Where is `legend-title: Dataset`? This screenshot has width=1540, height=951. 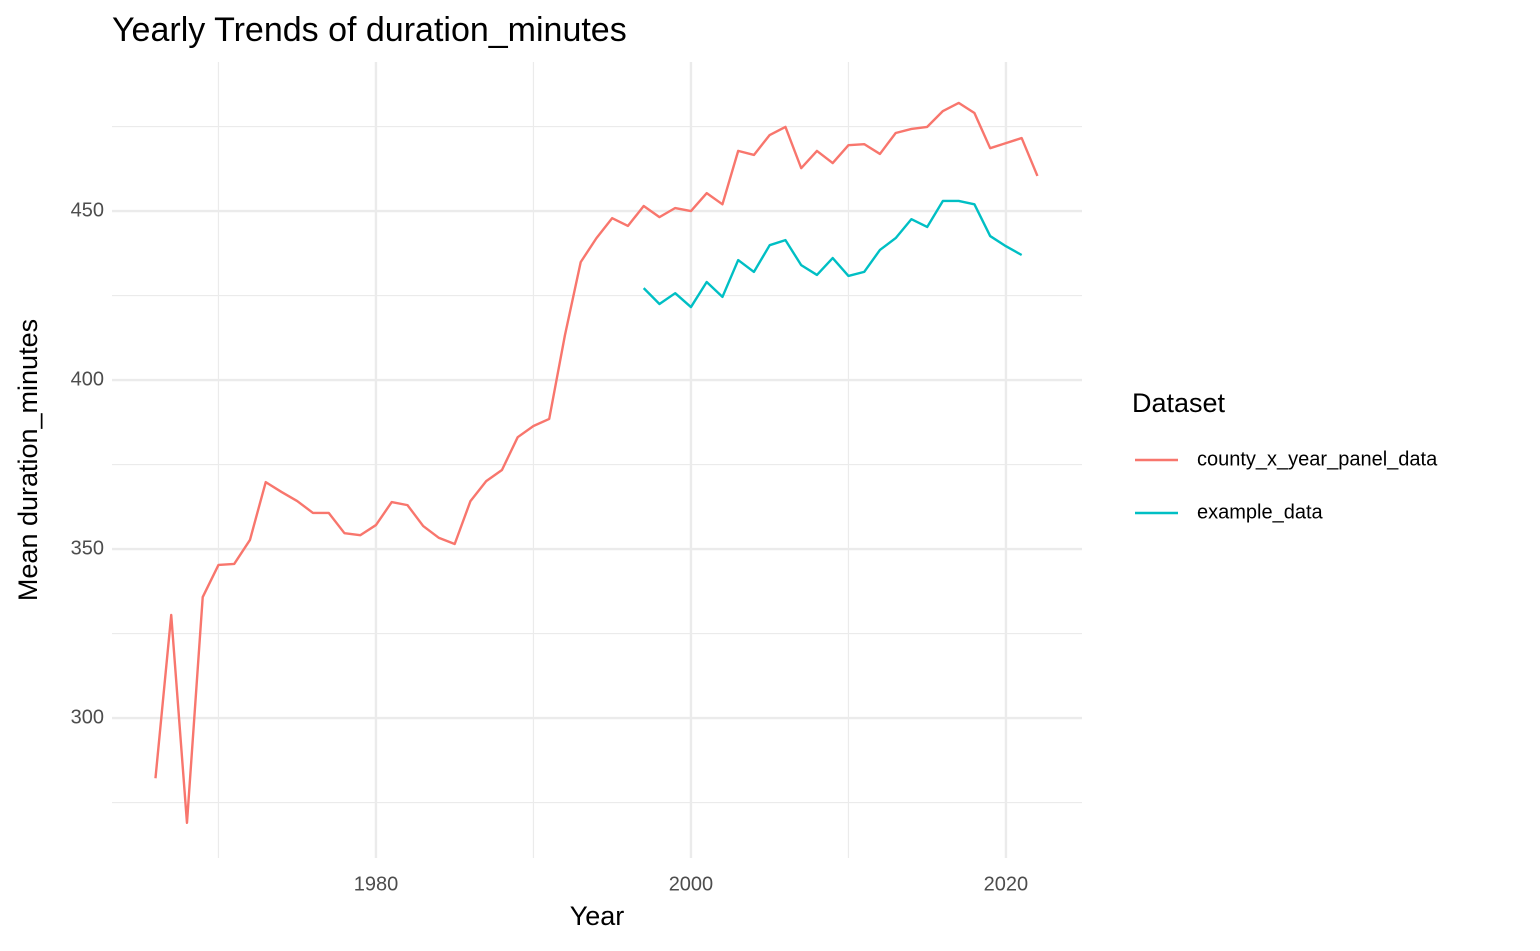
legend-title: Dataset is located at coordinates (1179, 403).